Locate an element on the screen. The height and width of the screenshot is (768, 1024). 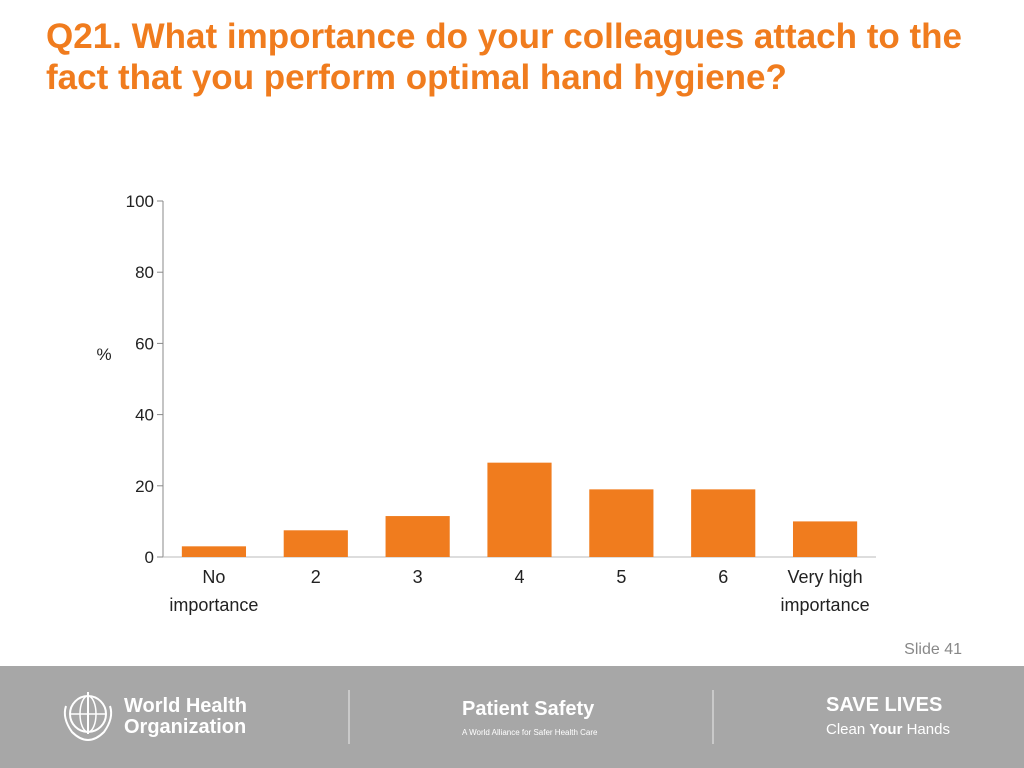
save-sub-part-2: Your is located at coordinates (886, 729).